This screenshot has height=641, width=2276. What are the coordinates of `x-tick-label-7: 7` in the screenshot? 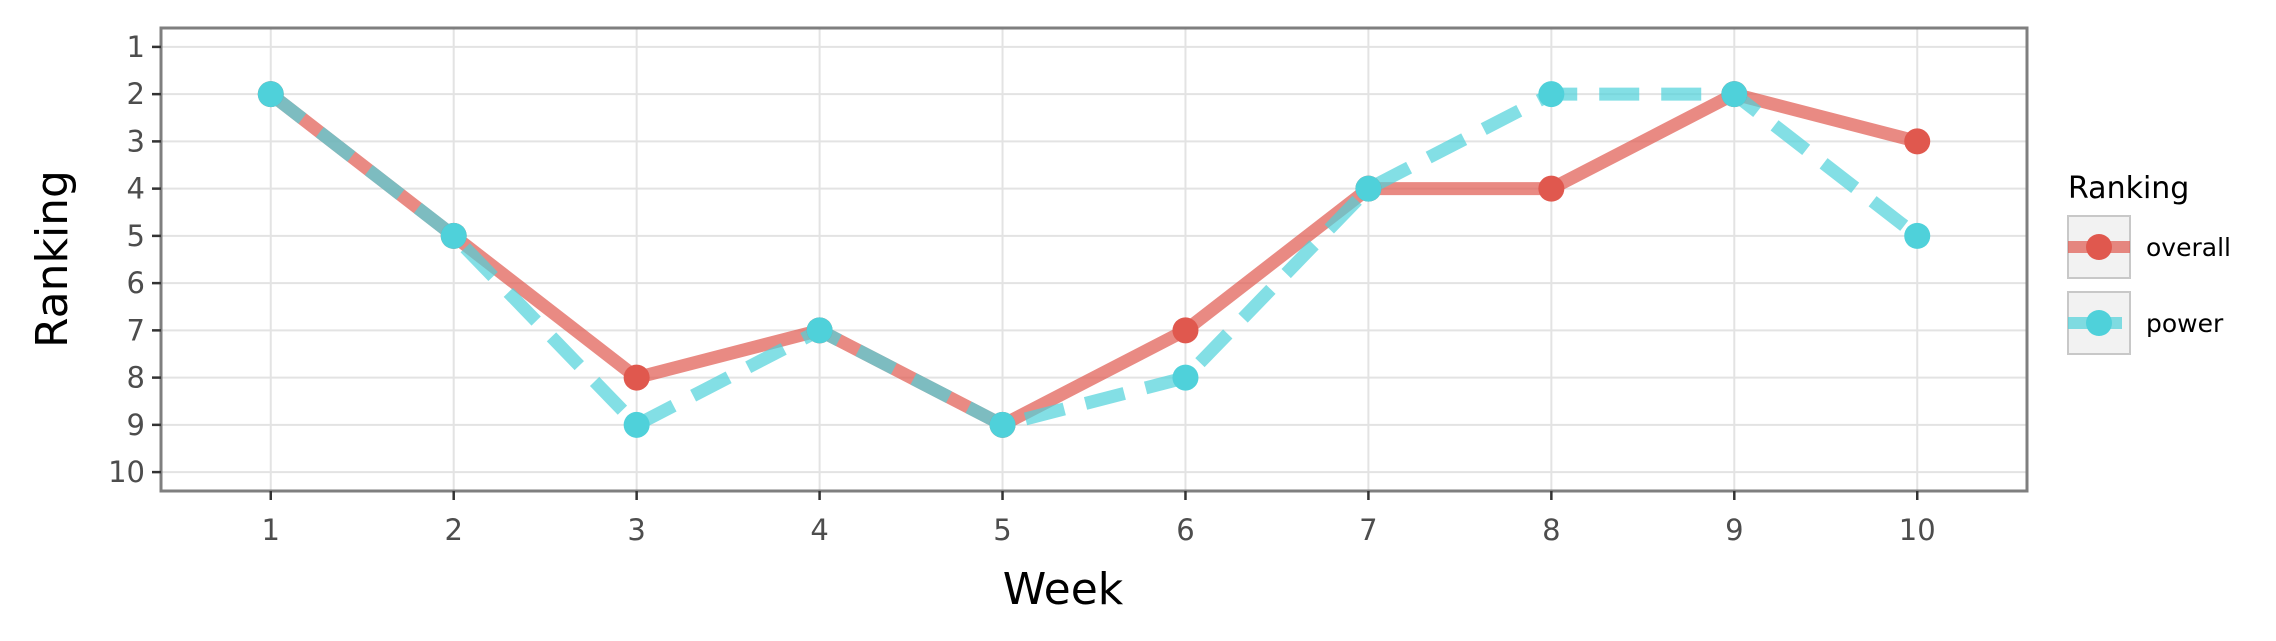 It's located at (1368, 530).